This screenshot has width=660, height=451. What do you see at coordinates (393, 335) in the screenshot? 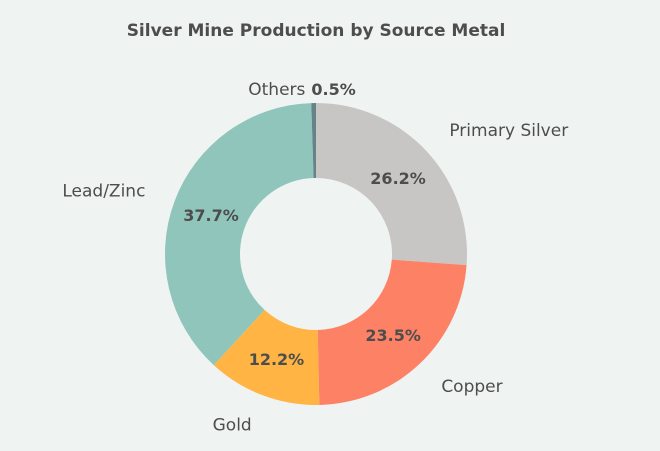
I see `percent-label-copper: 23.5%` at bounding box center [393, 335].